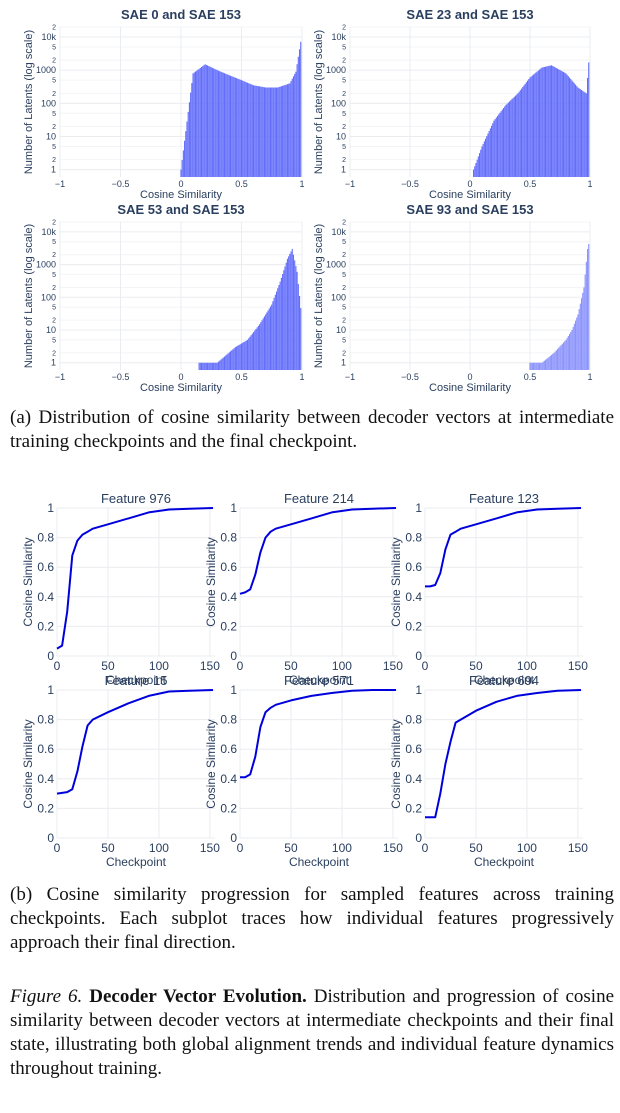 Image resolution: width=620 pixels, height=1113 pixels. What do you see at coordinates (469, 14) in the screenshot?
I see `subplot-title: SAE 23 and SAE 153` at bounding box center [469, 14].